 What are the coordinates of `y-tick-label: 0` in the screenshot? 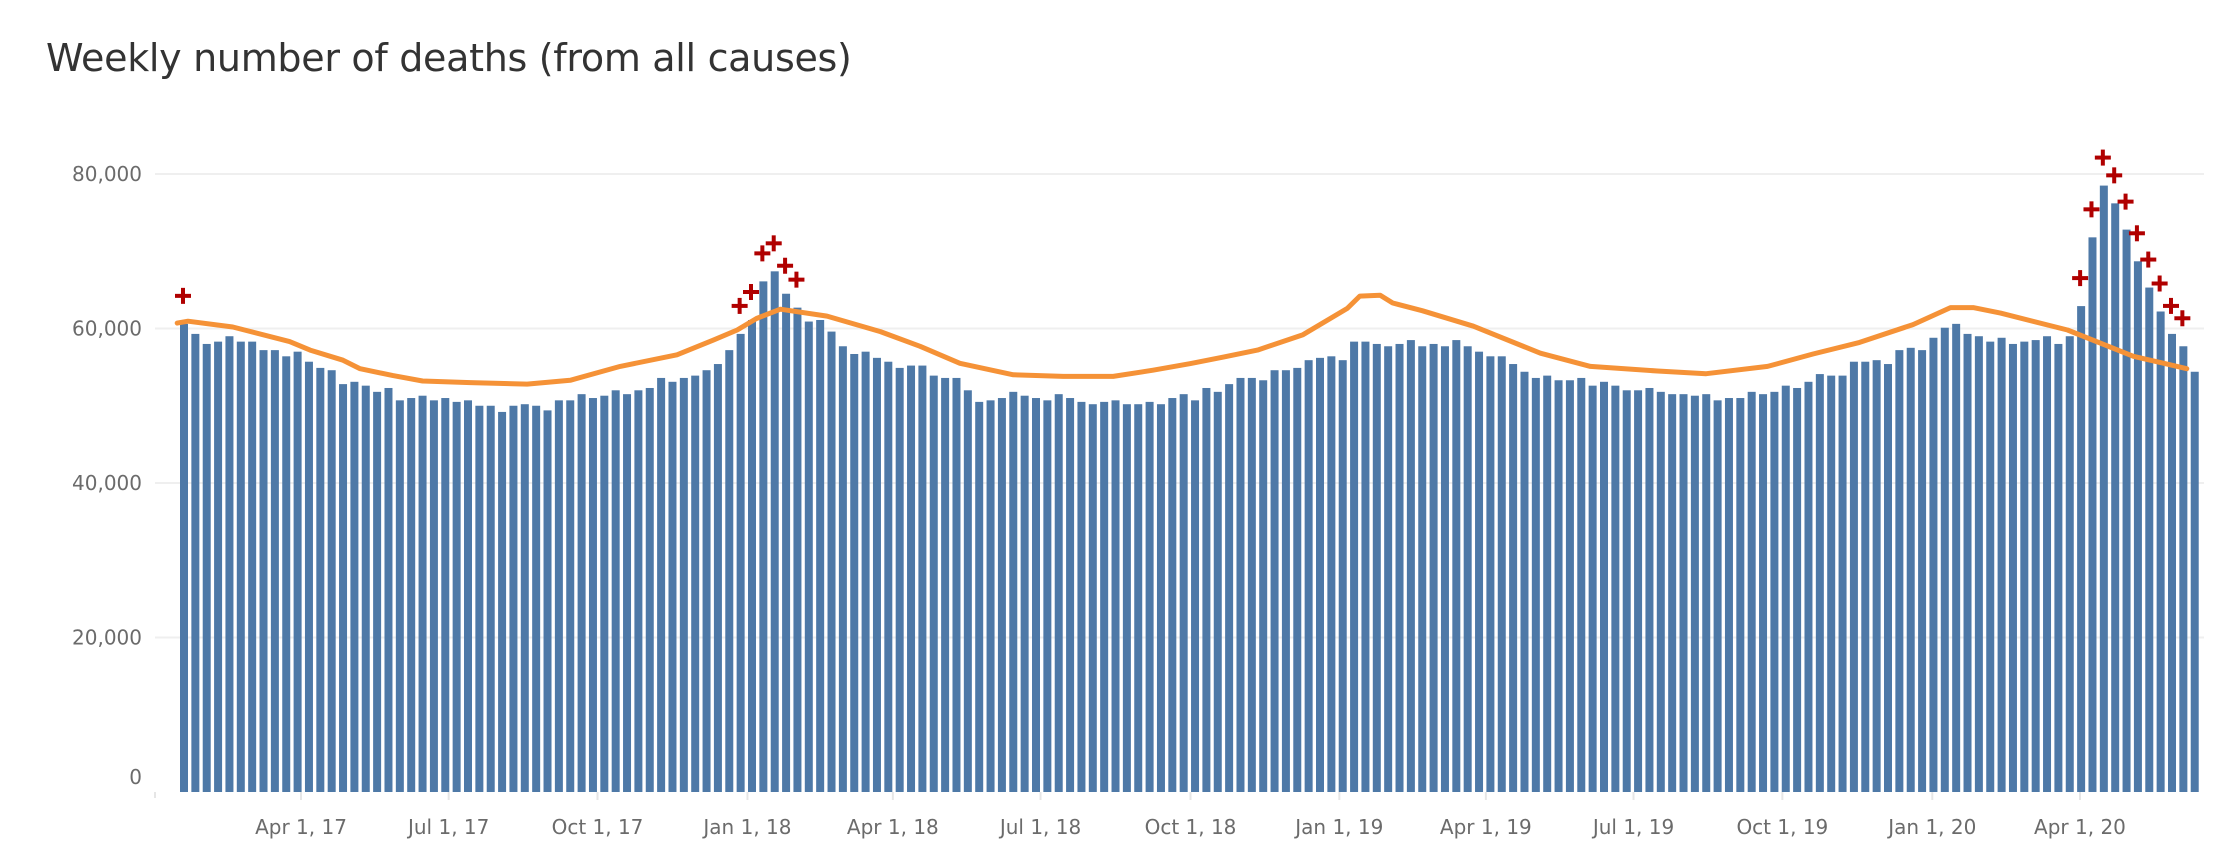 It's located at (135, 777).